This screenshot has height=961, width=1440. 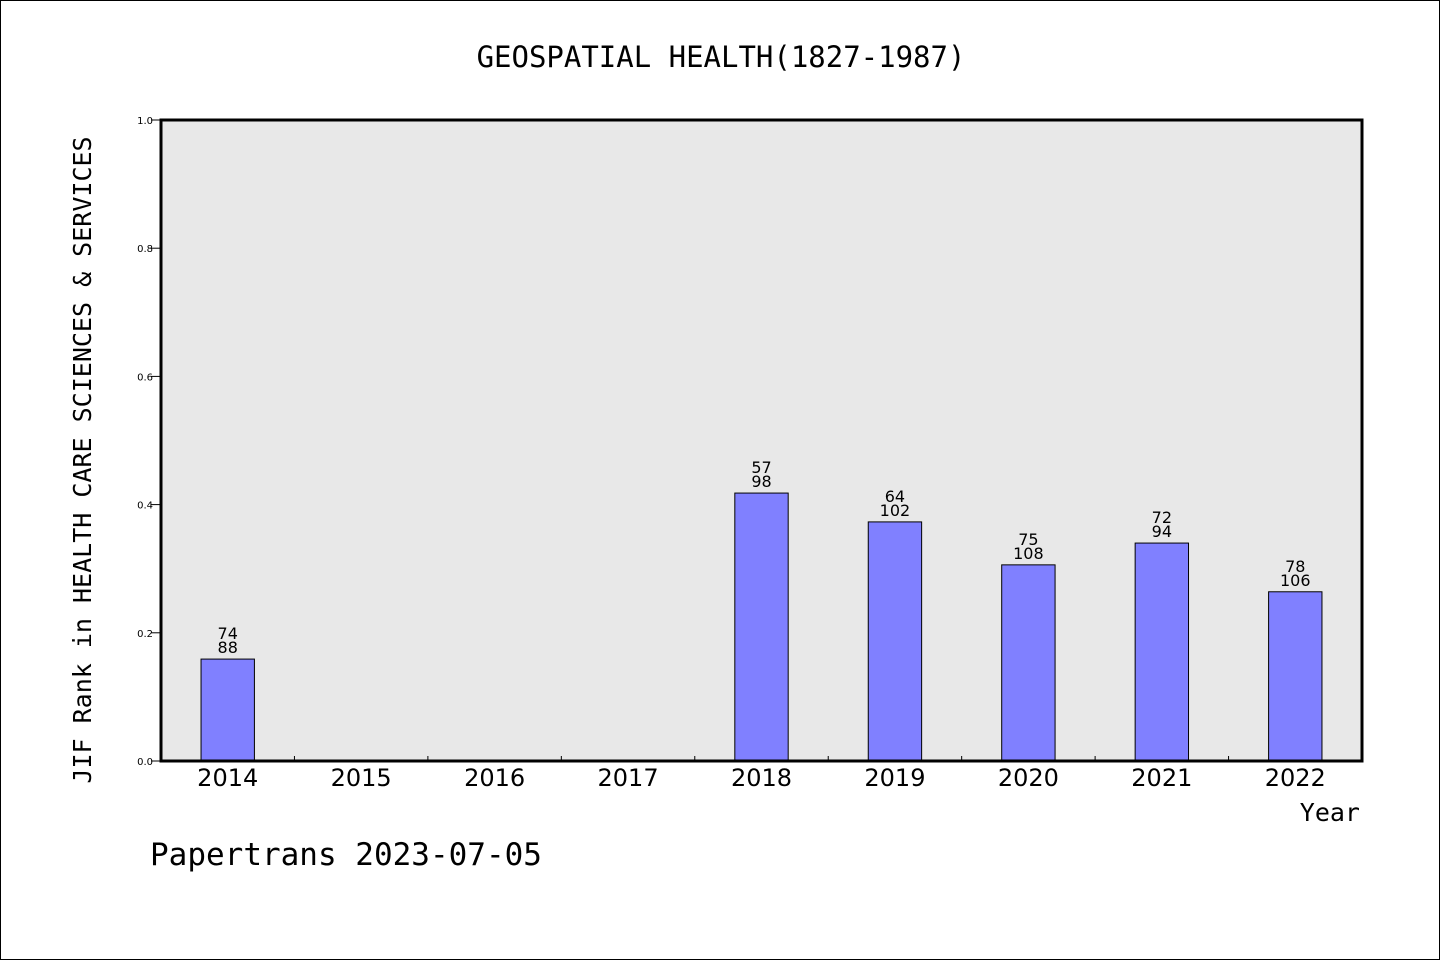 What do you see at coordinates (1295, 676) in the screenshot?
I see `bar-2022` at bounding box center [1295, 676].